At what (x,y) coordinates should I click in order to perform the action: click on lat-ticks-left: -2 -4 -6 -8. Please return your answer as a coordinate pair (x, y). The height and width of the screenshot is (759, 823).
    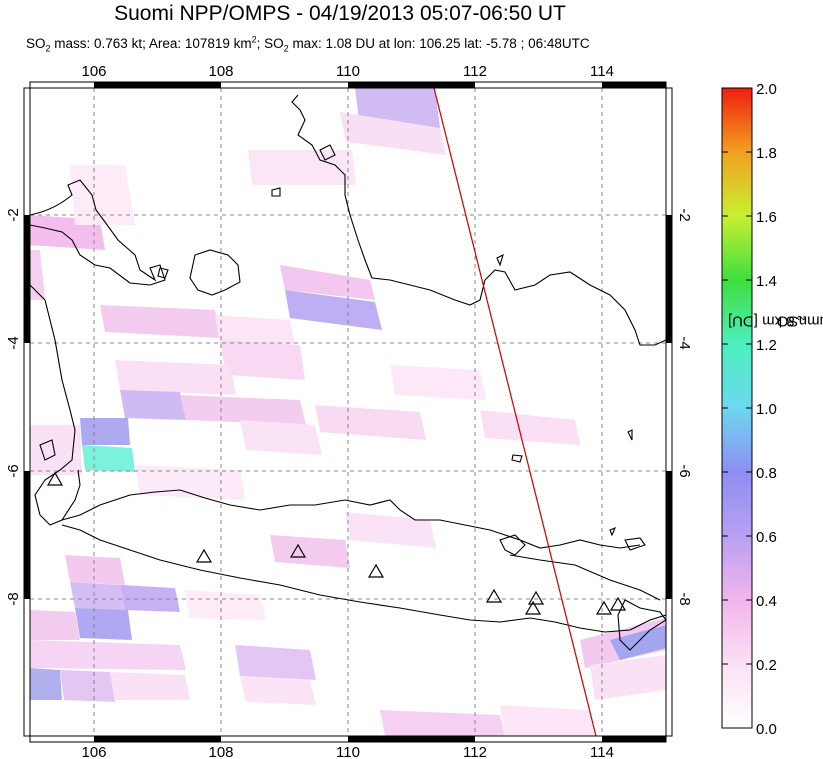
    Looking at the image, I should click on (13, 406).